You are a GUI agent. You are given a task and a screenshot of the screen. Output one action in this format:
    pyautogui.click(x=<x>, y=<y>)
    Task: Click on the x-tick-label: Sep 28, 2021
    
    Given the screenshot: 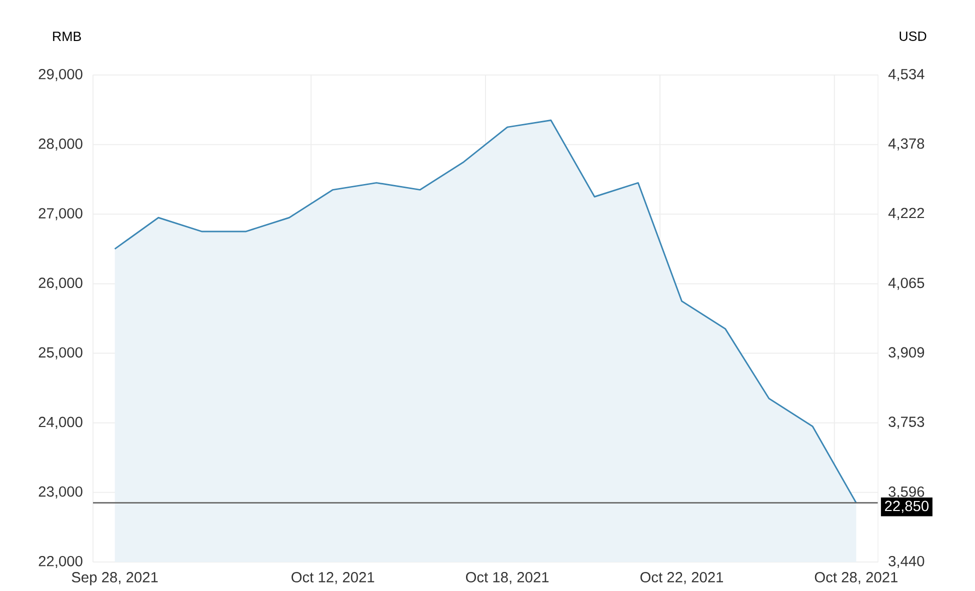 What is the action you would take?
    pyautogui.click(x=115, y=579)
    